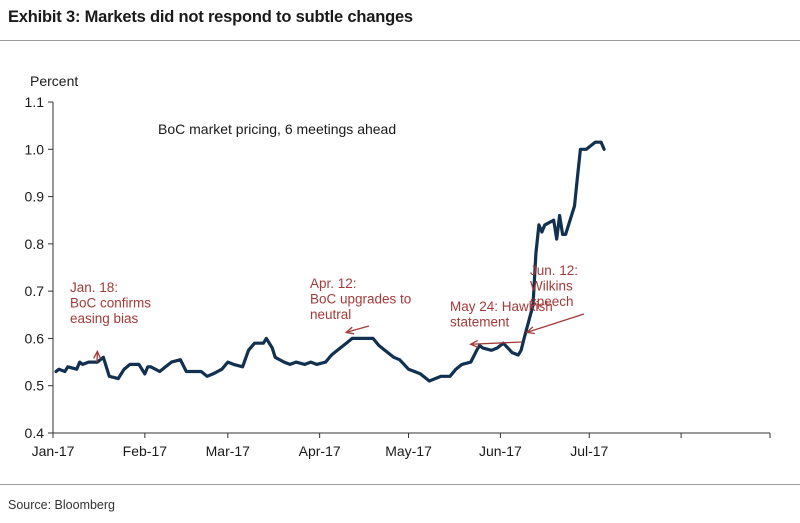 Image resolution: width=800 pixels, height=523 pixels. What do you see at coordinates (554, 270) in the screenshot?
I see `annotation-text: Jun. 12:` at bounding box center [554, 270].